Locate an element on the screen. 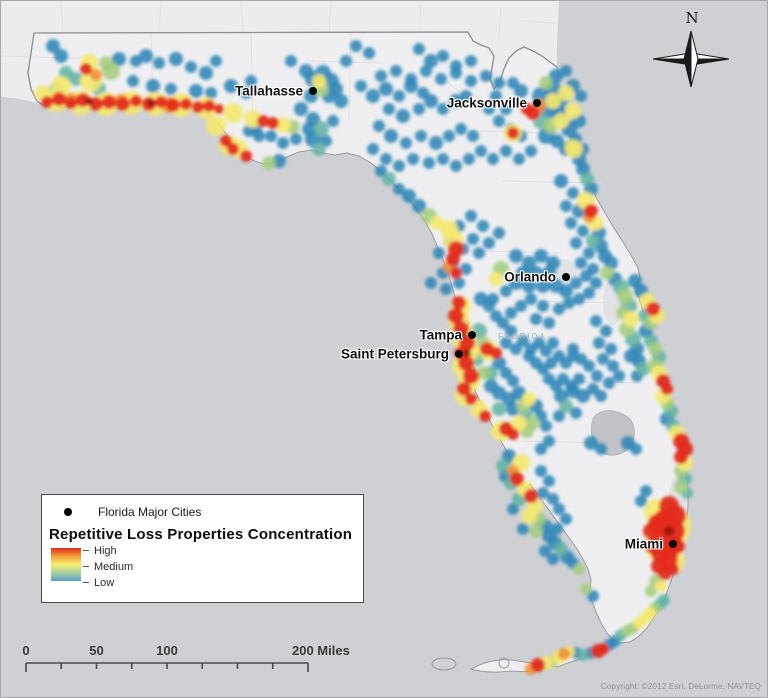  city-label: Saint Petersburg is located at coordinates (394, 354).